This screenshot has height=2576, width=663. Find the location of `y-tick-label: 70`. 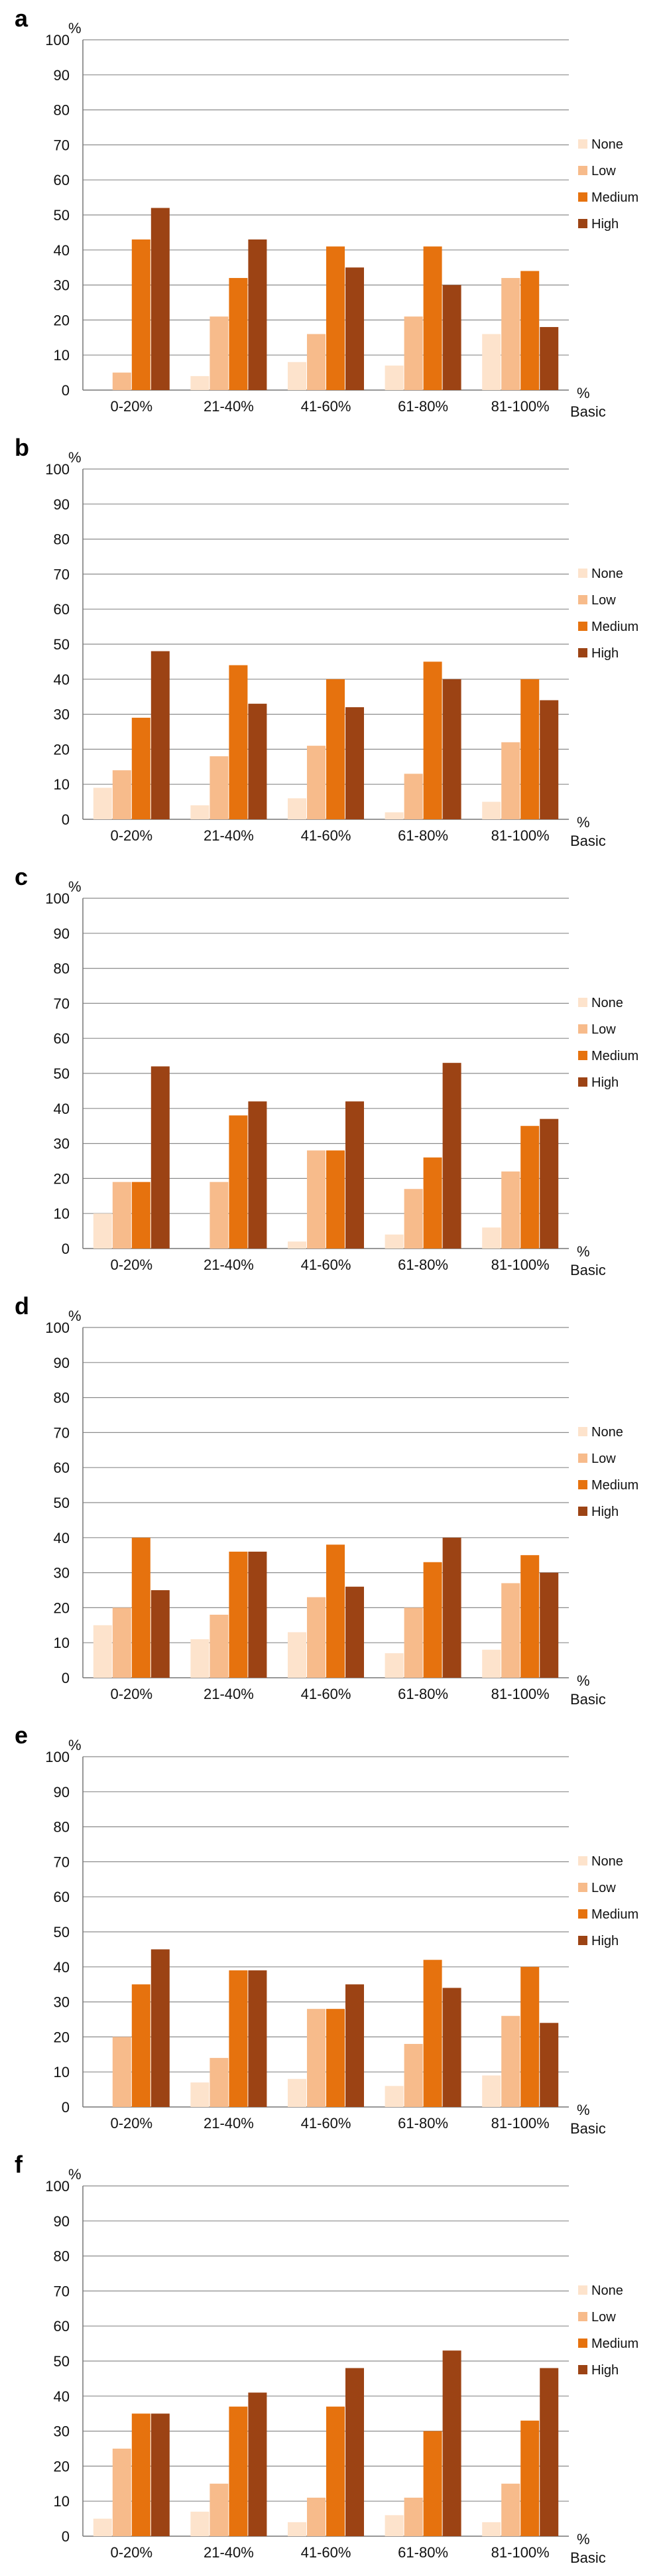

y-tick-label: 70 is located at coordinates (62, 1862).